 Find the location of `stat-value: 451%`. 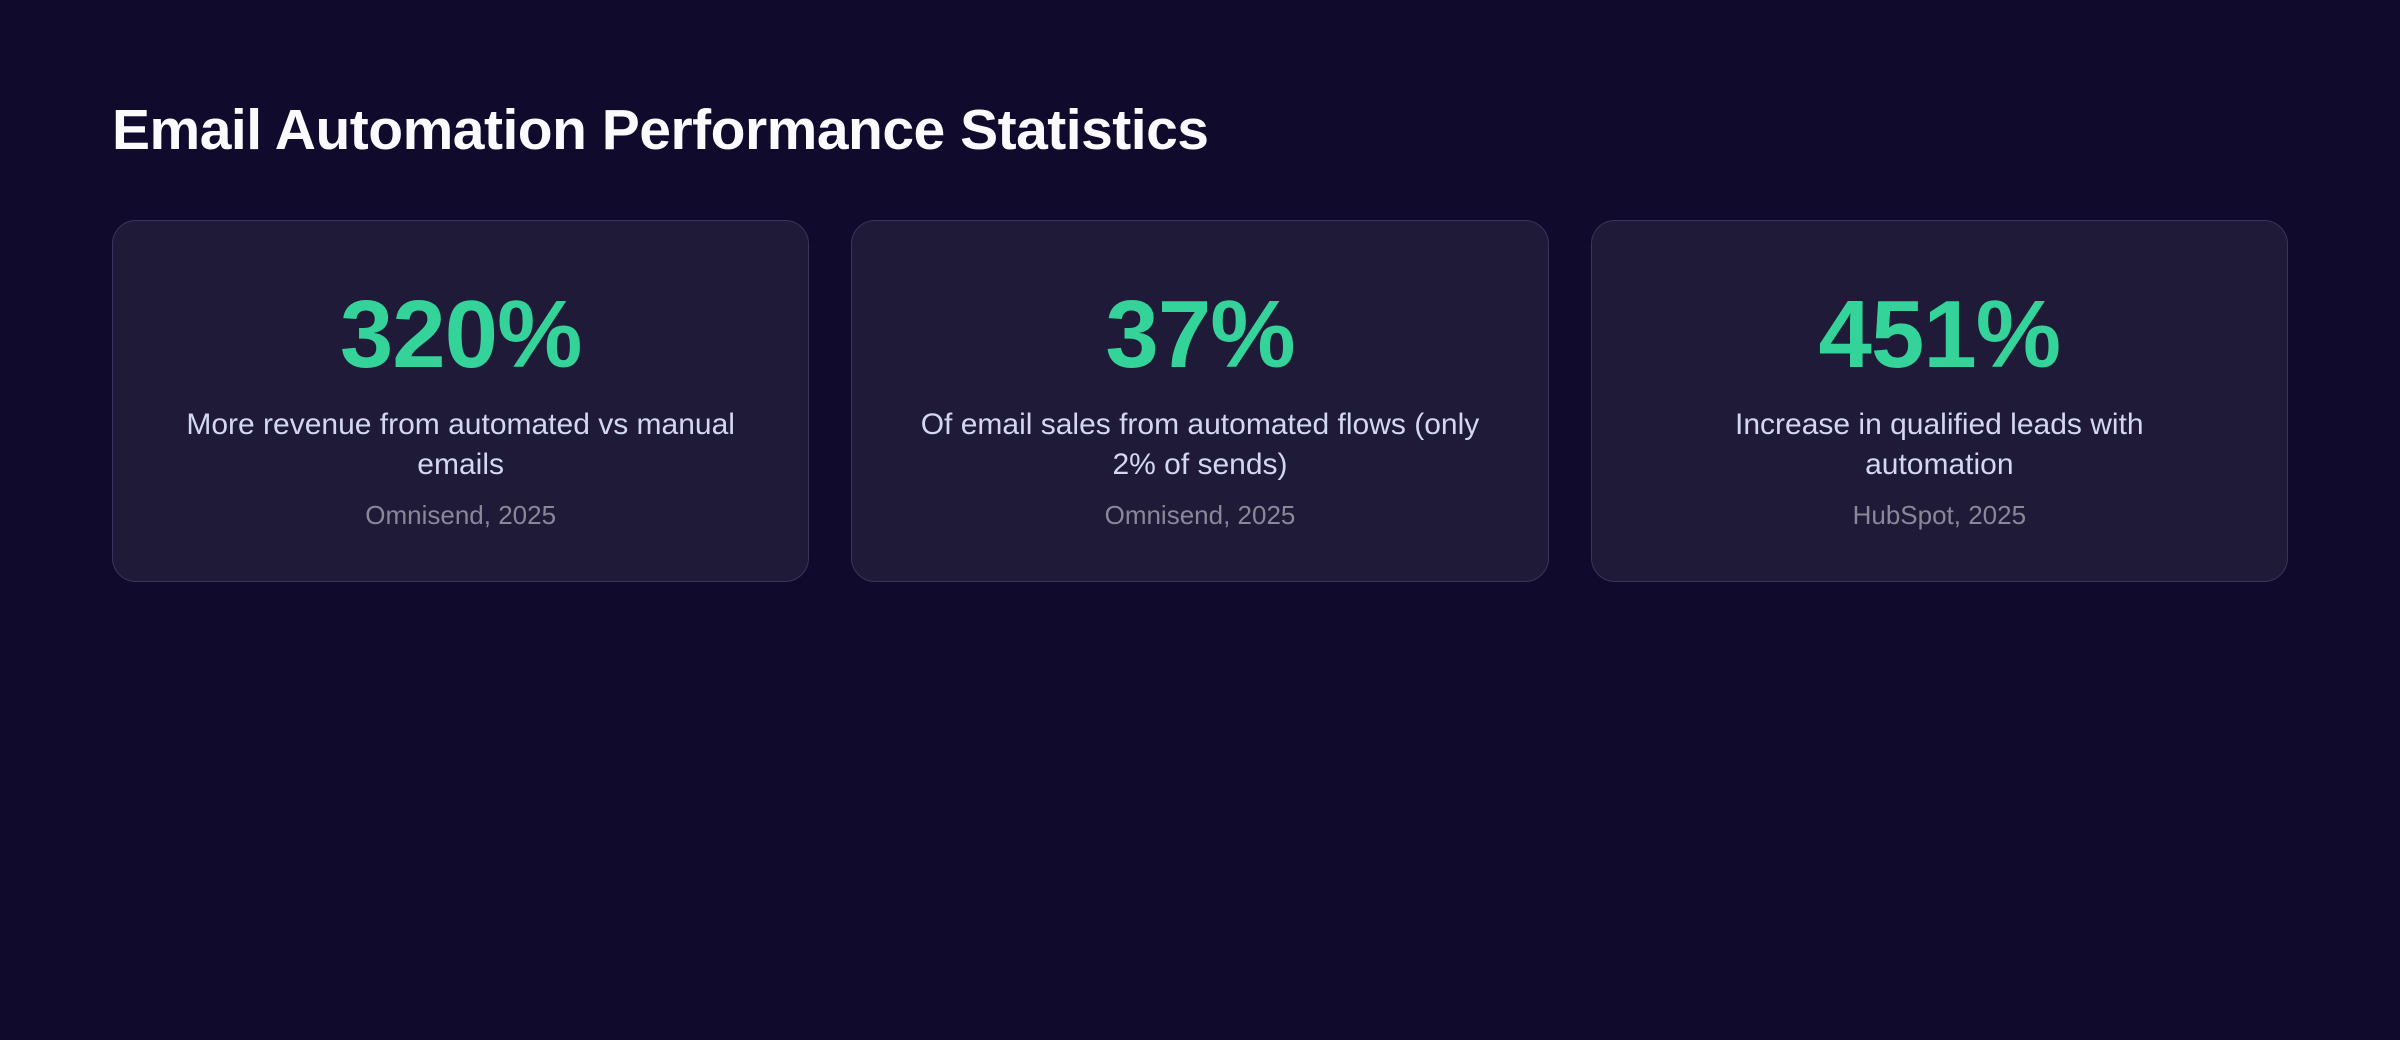

stat-value: 451% is located at coordinates (1940, 335).